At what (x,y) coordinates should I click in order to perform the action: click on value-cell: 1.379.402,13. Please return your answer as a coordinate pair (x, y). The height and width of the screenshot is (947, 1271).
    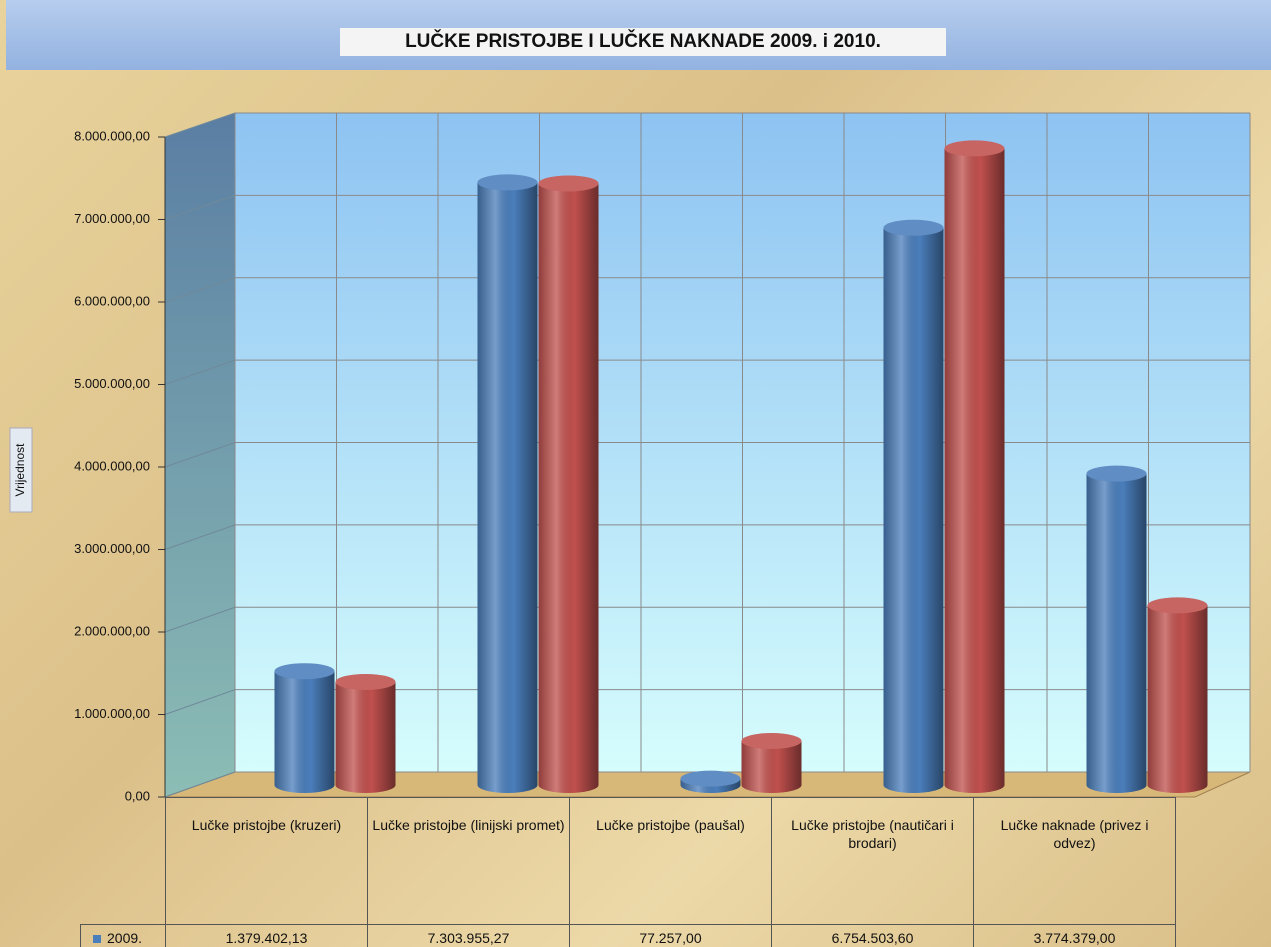
    Looking at the image, I should click on (266, 935).